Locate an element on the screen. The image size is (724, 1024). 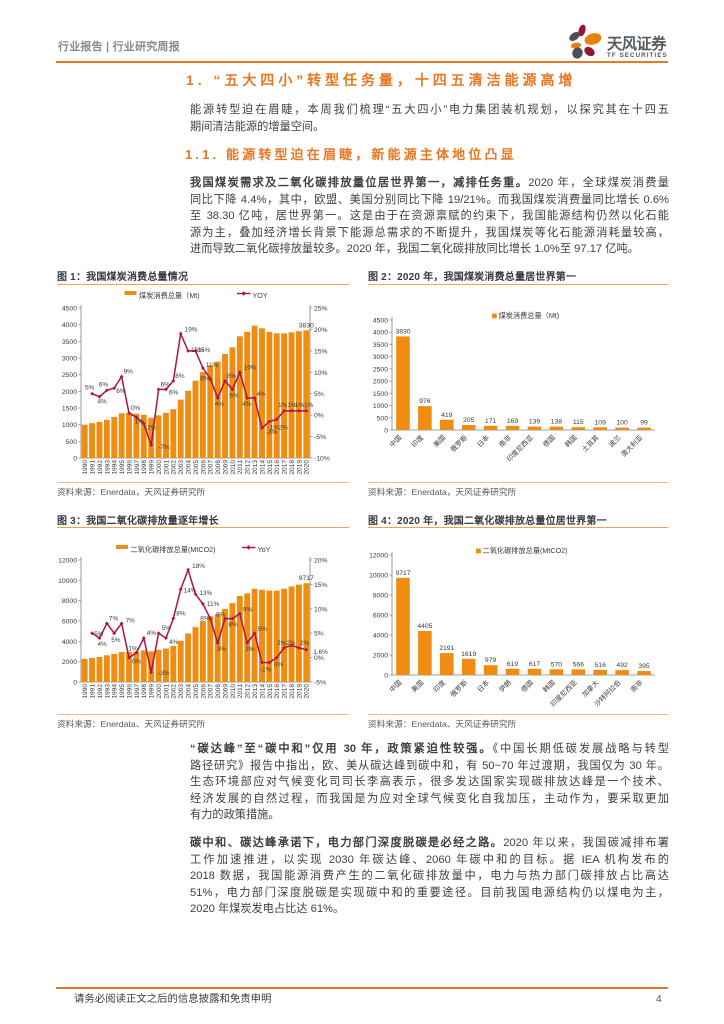
svg-text: 566 is located at coordinates (579, 664).